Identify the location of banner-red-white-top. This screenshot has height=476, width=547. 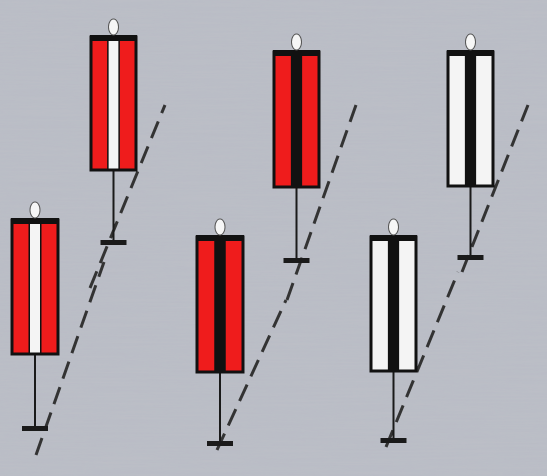
(113, 131).